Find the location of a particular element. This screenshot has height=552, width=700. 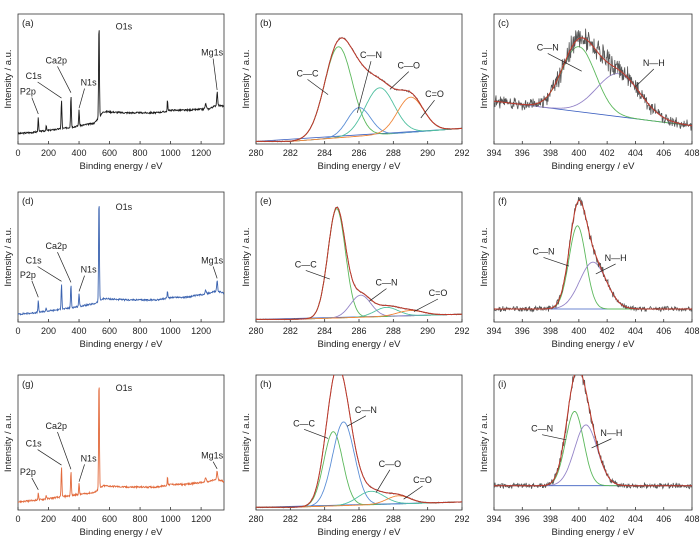

x-tick-label: 284 is located at coordinates (324, 331).